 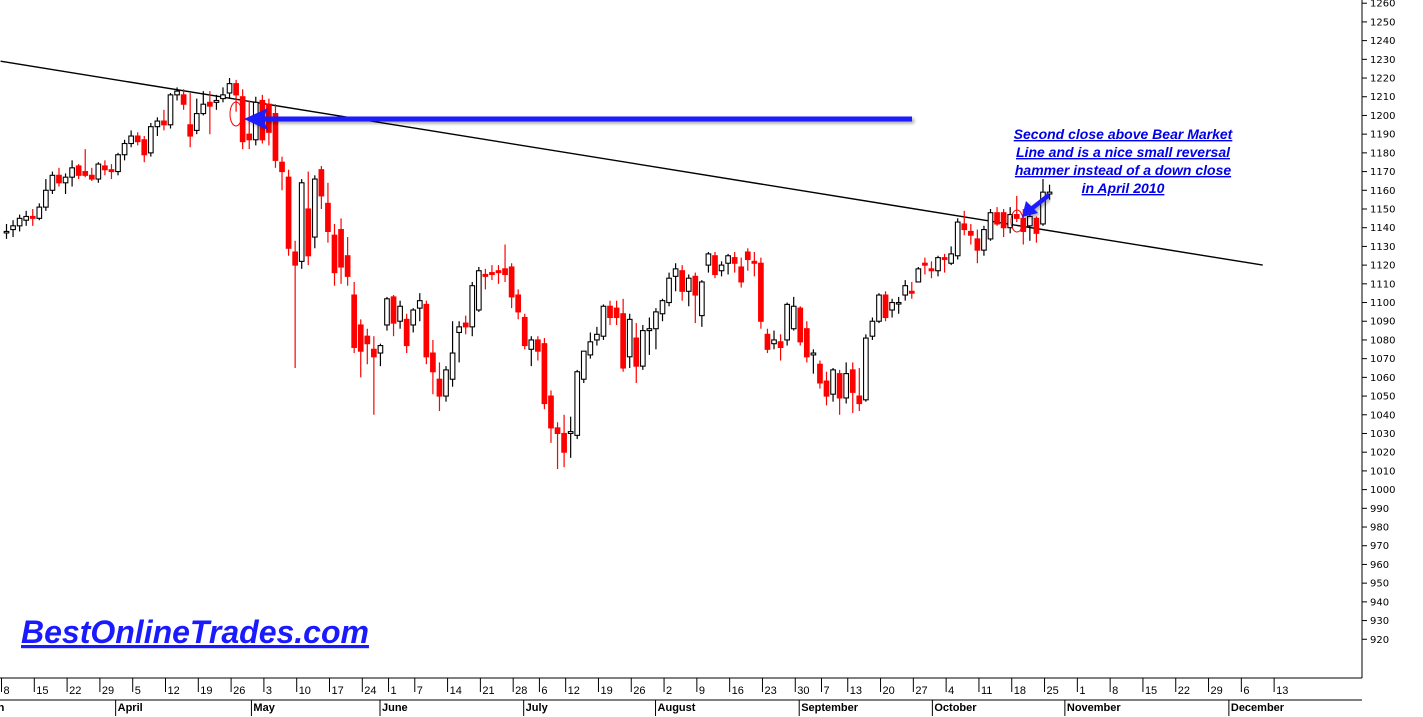 What do you see at coordinates (856, 691) in the screenshot?
I see `x-tick-label: 13` at bounding box center [856, 691].